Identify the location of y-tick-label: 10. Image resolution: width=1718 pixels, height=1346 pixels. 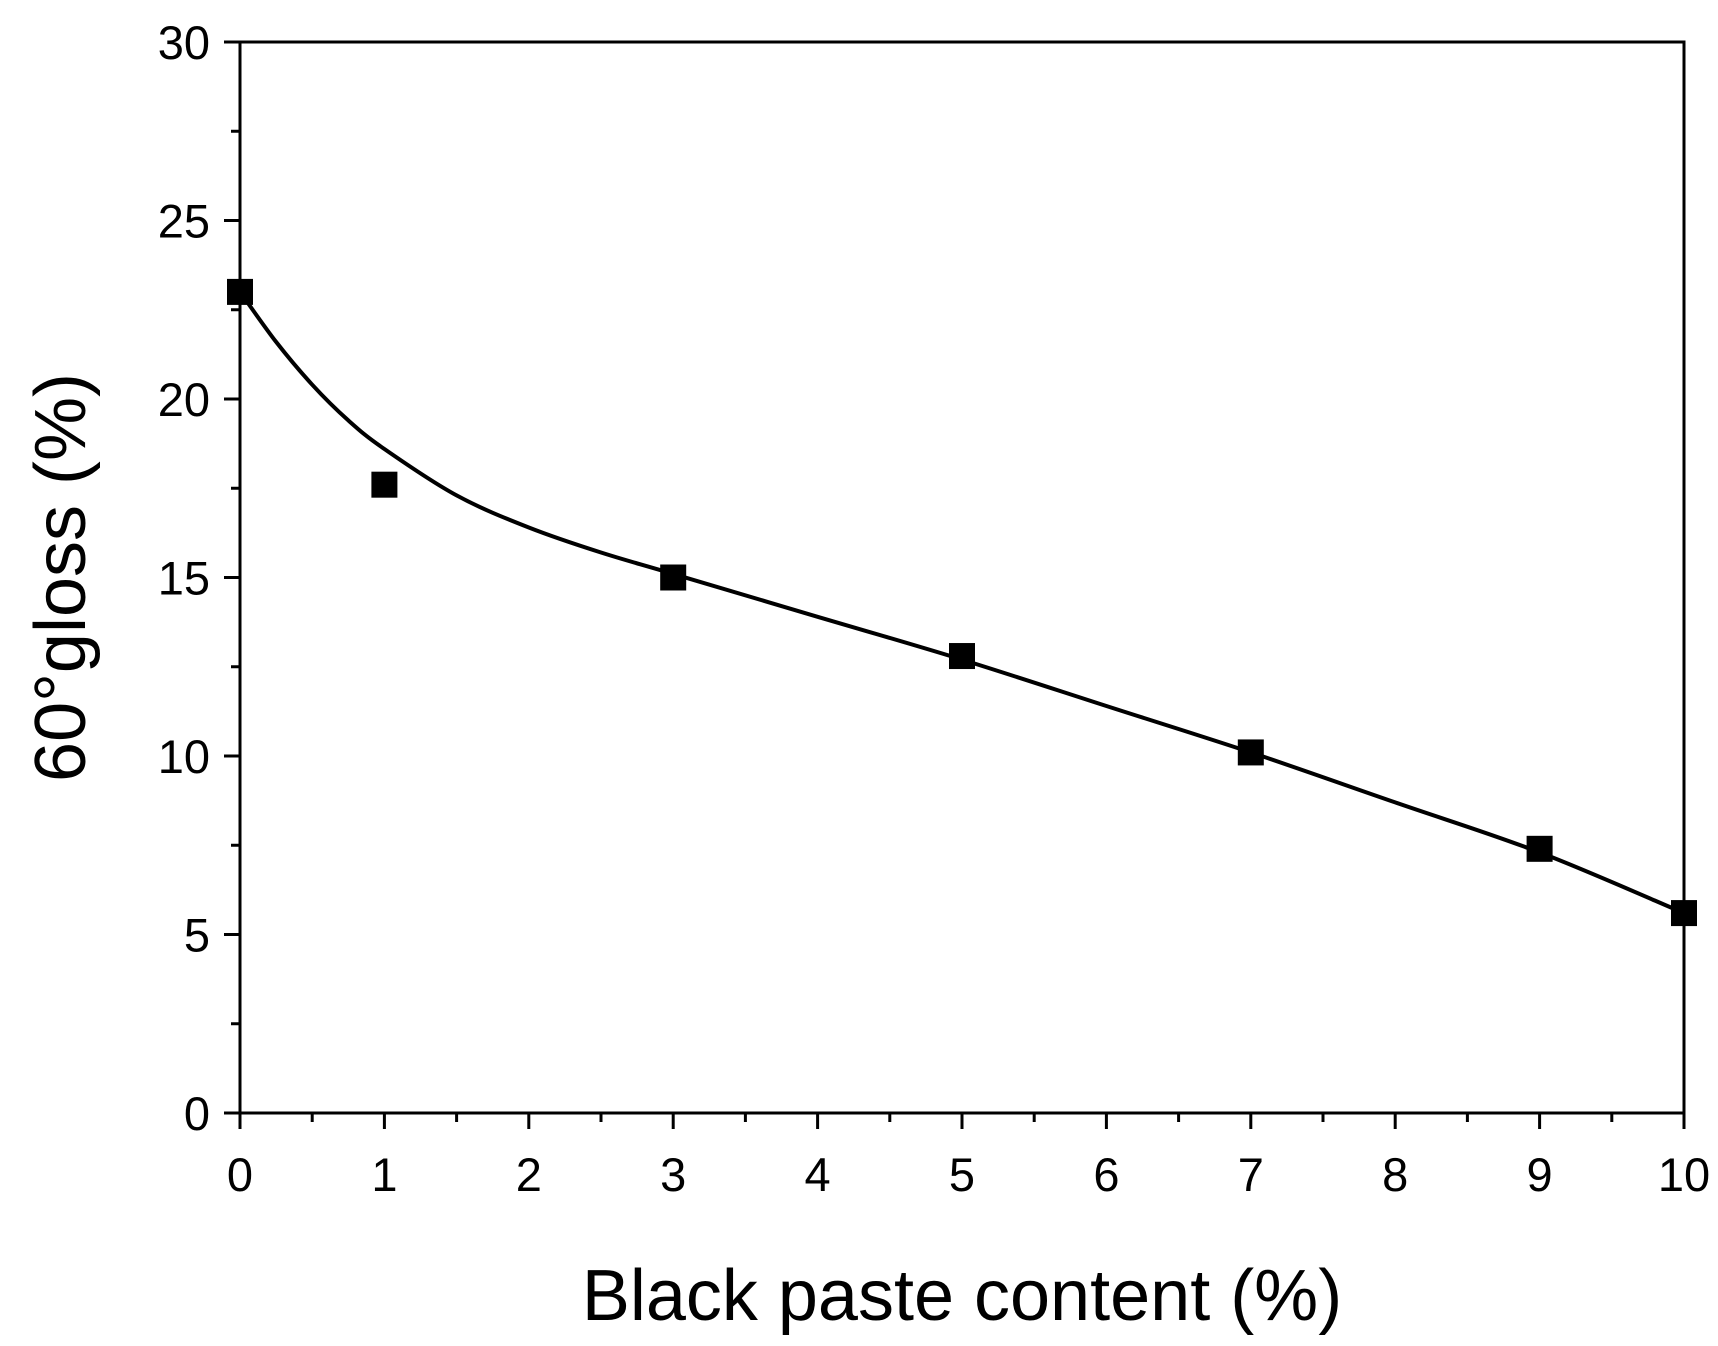
(184, 756).